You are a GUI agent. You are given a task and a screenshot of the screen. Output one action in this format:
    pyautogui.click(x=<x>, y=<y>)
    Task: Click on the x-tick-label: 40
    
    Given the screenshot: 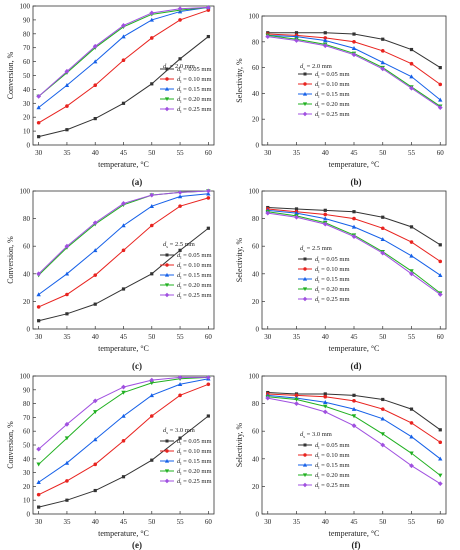 What is the action you would take?
    pyautogui.click(x=96, y=337)
    